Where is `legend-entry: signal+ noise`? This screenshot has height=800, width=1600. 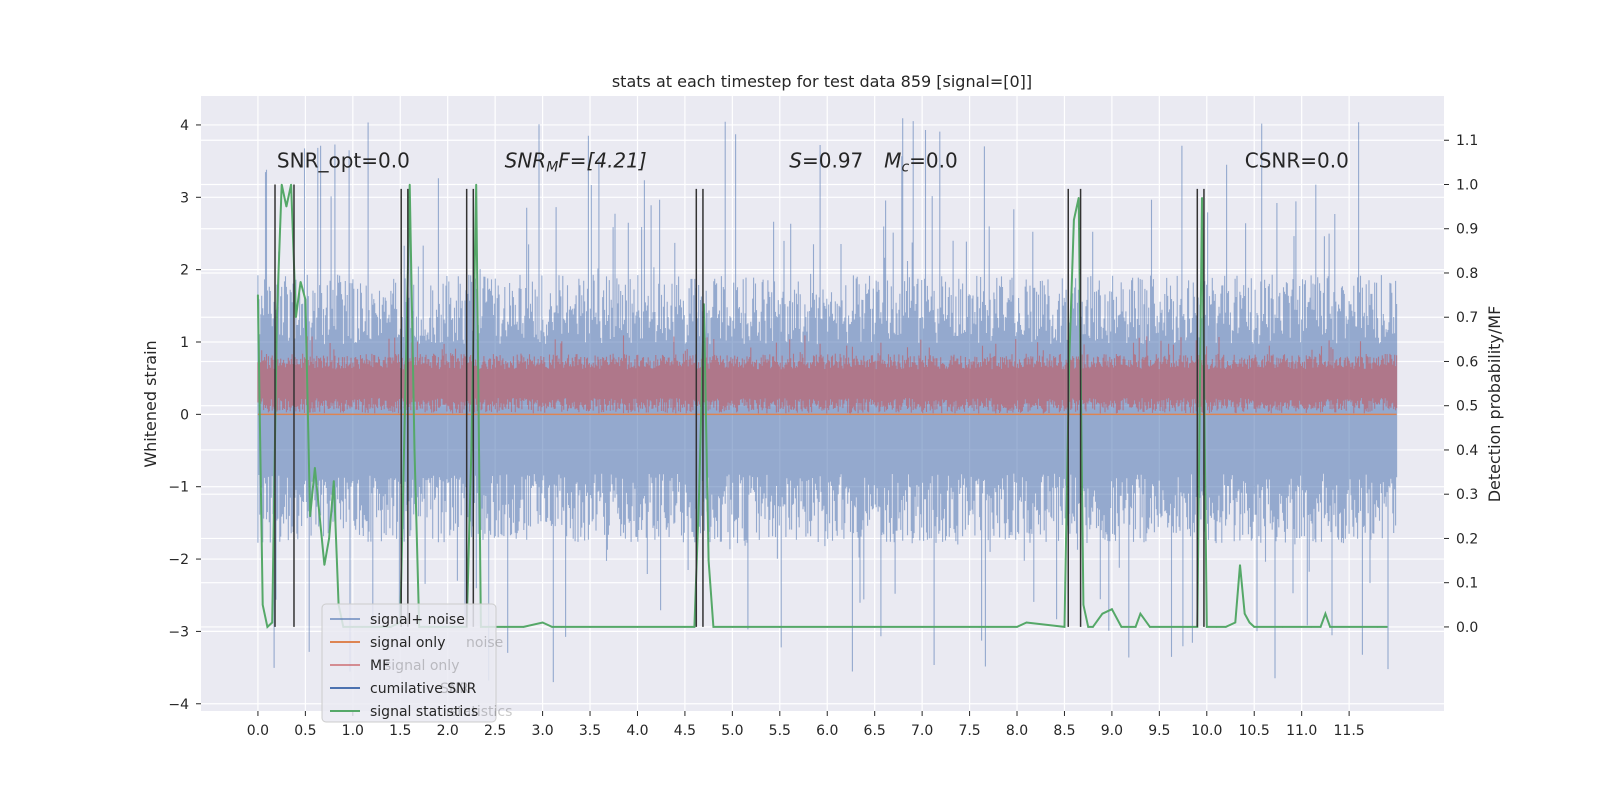 legend-entry: signal+ noise is located at coordinates (417, 620).